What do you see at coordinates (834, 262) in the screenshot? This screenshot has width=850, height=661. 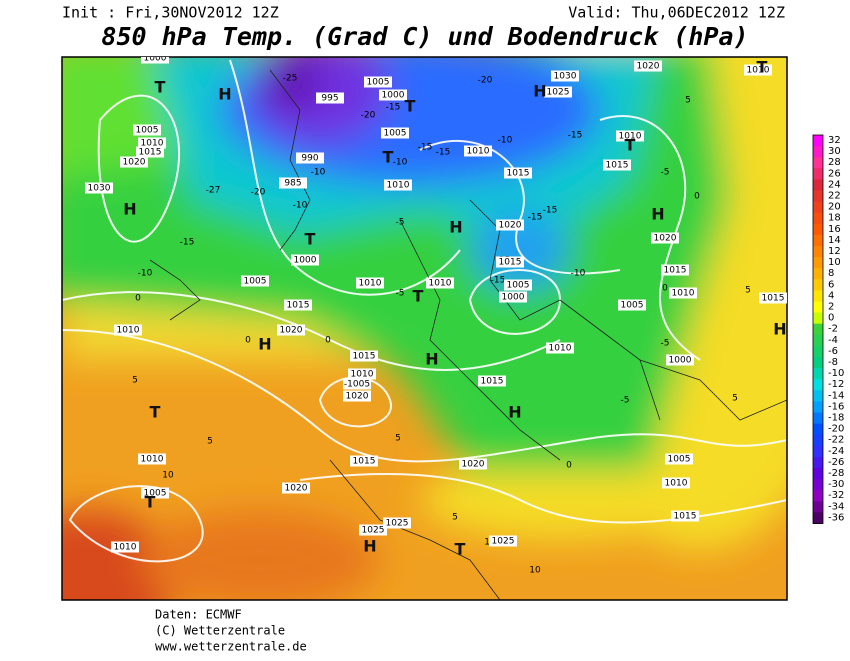 I see `colorbar-label: 10` at bounding box center [834, 262].